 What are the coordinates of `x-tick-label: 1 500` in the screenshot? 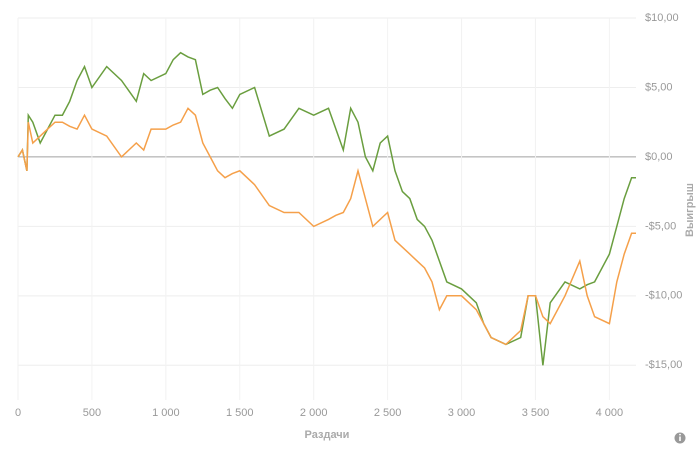 It's located at (240, 413).